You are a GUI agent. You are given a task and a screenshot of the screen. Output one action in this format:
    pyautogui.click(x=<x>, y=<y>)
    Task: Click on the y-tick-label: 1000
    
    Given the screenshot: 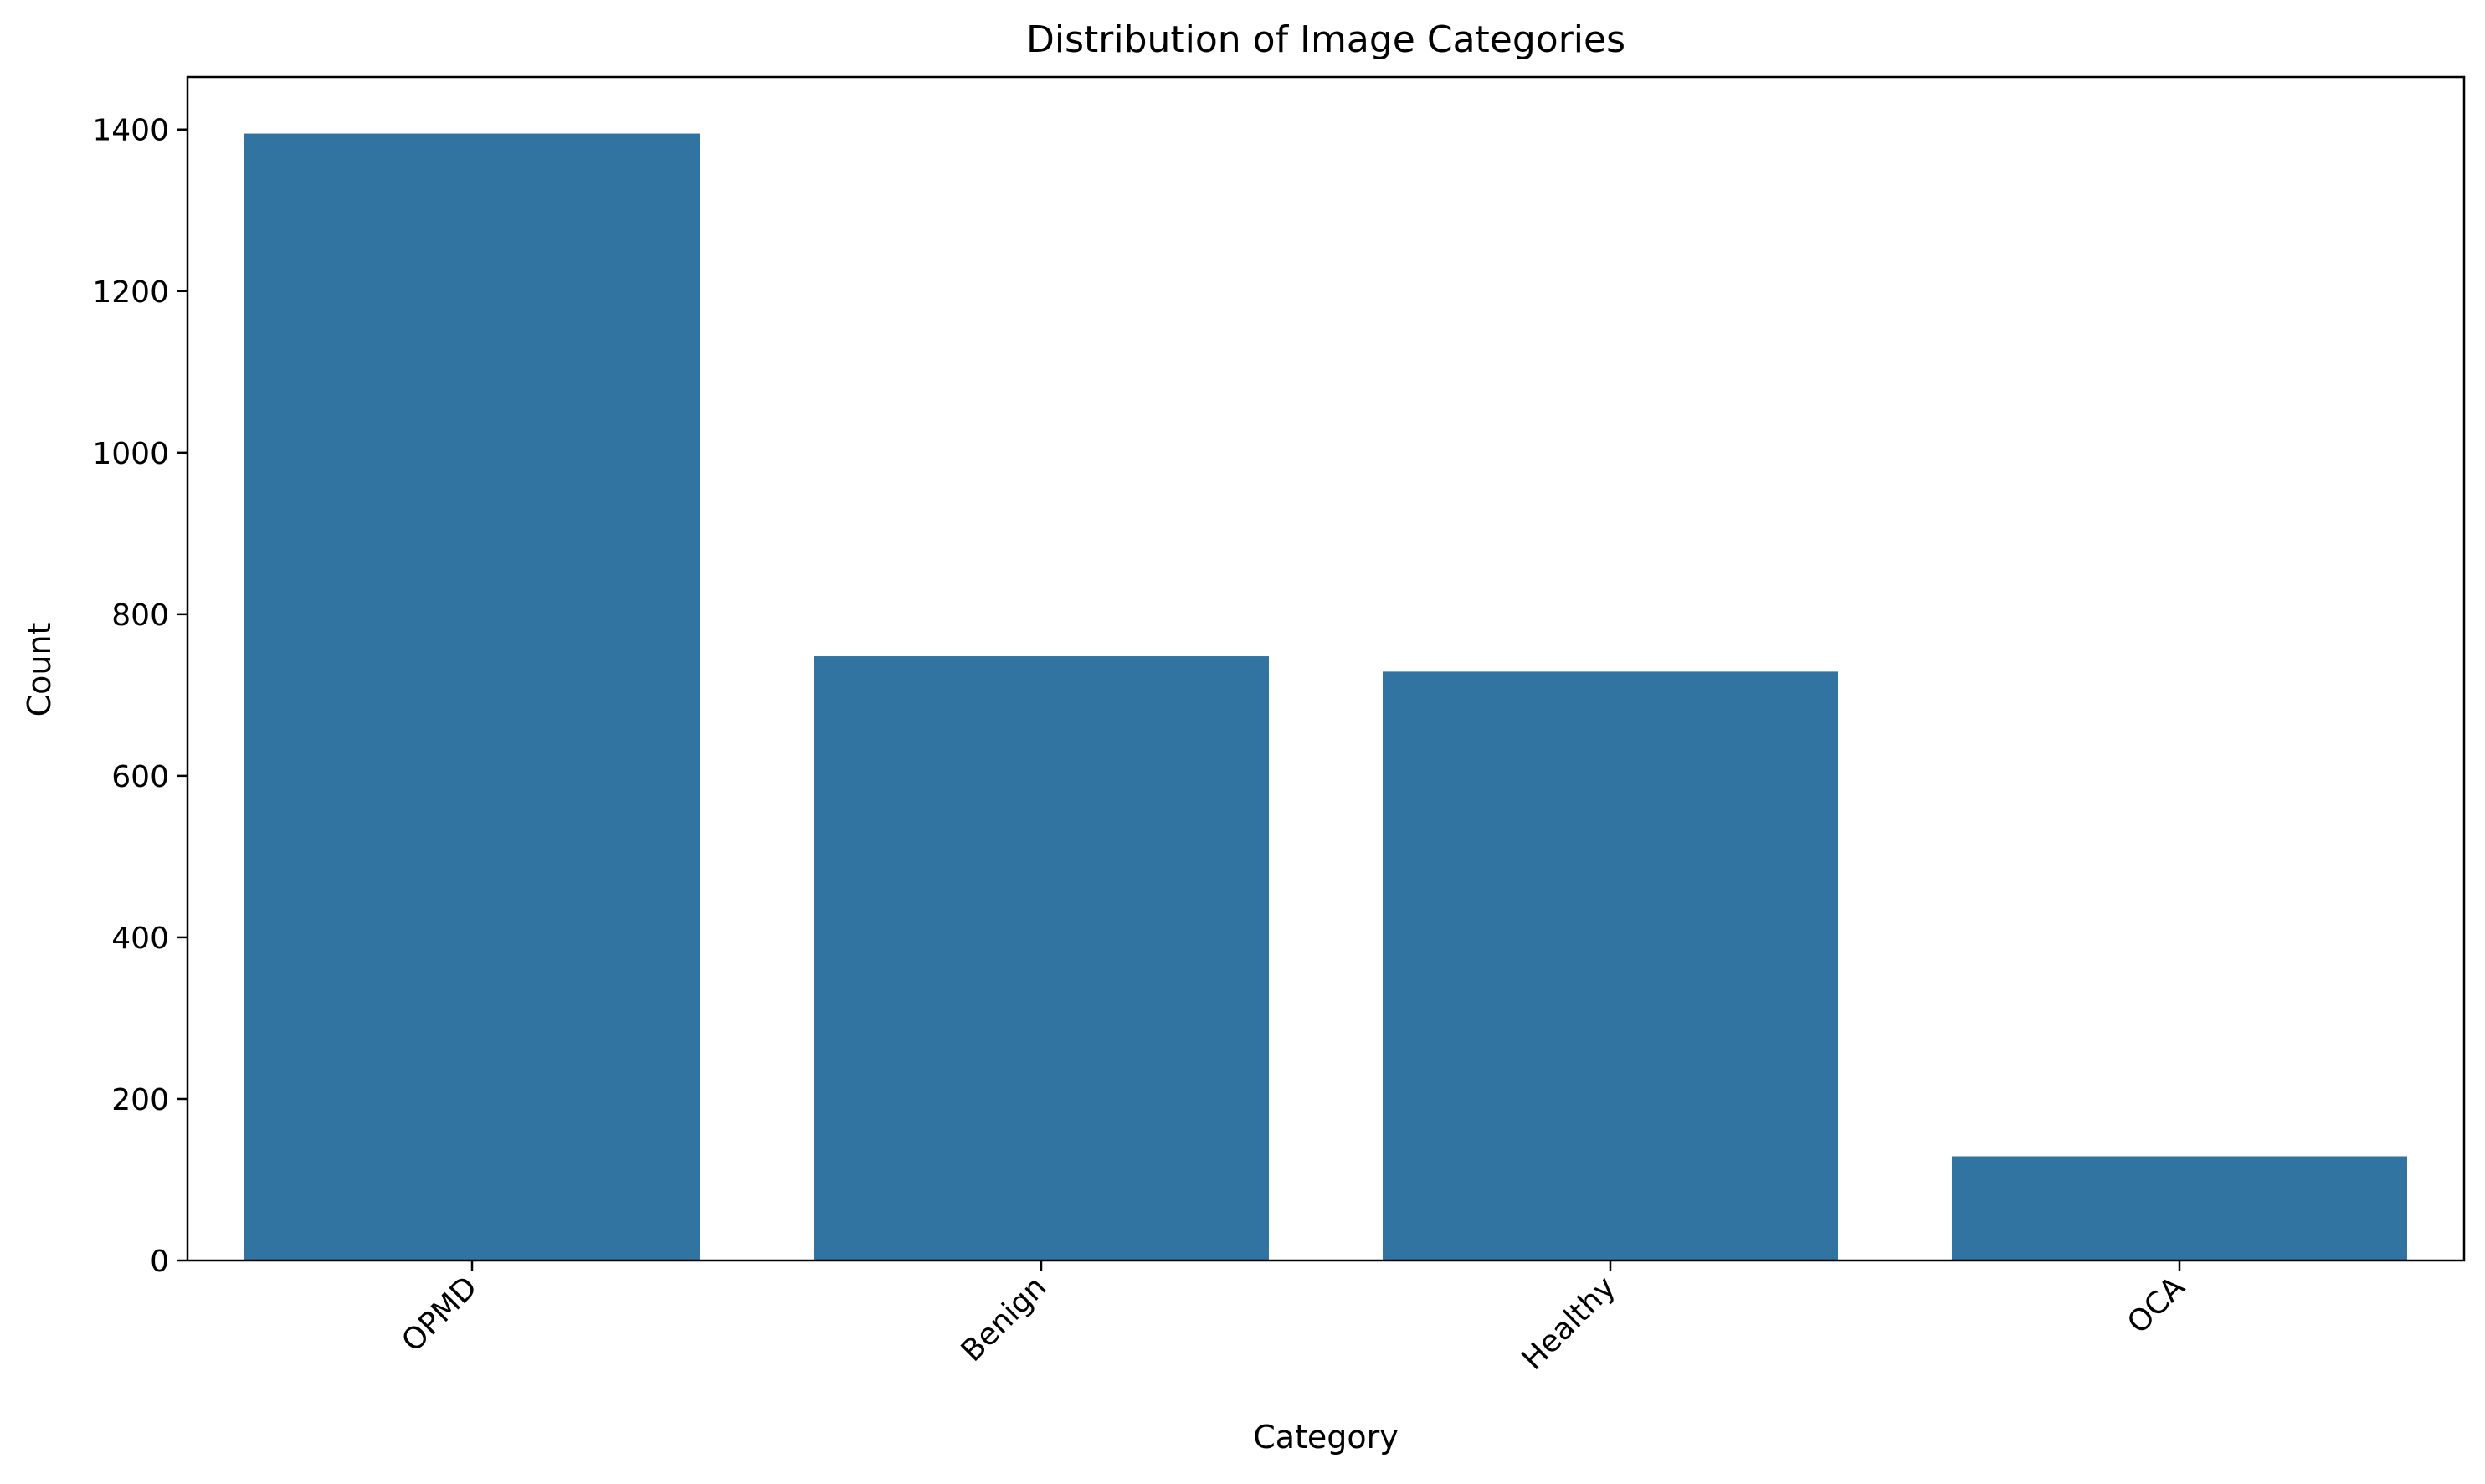 What is the action you would take?
    pyautogui.click(x=130, y=454)
    